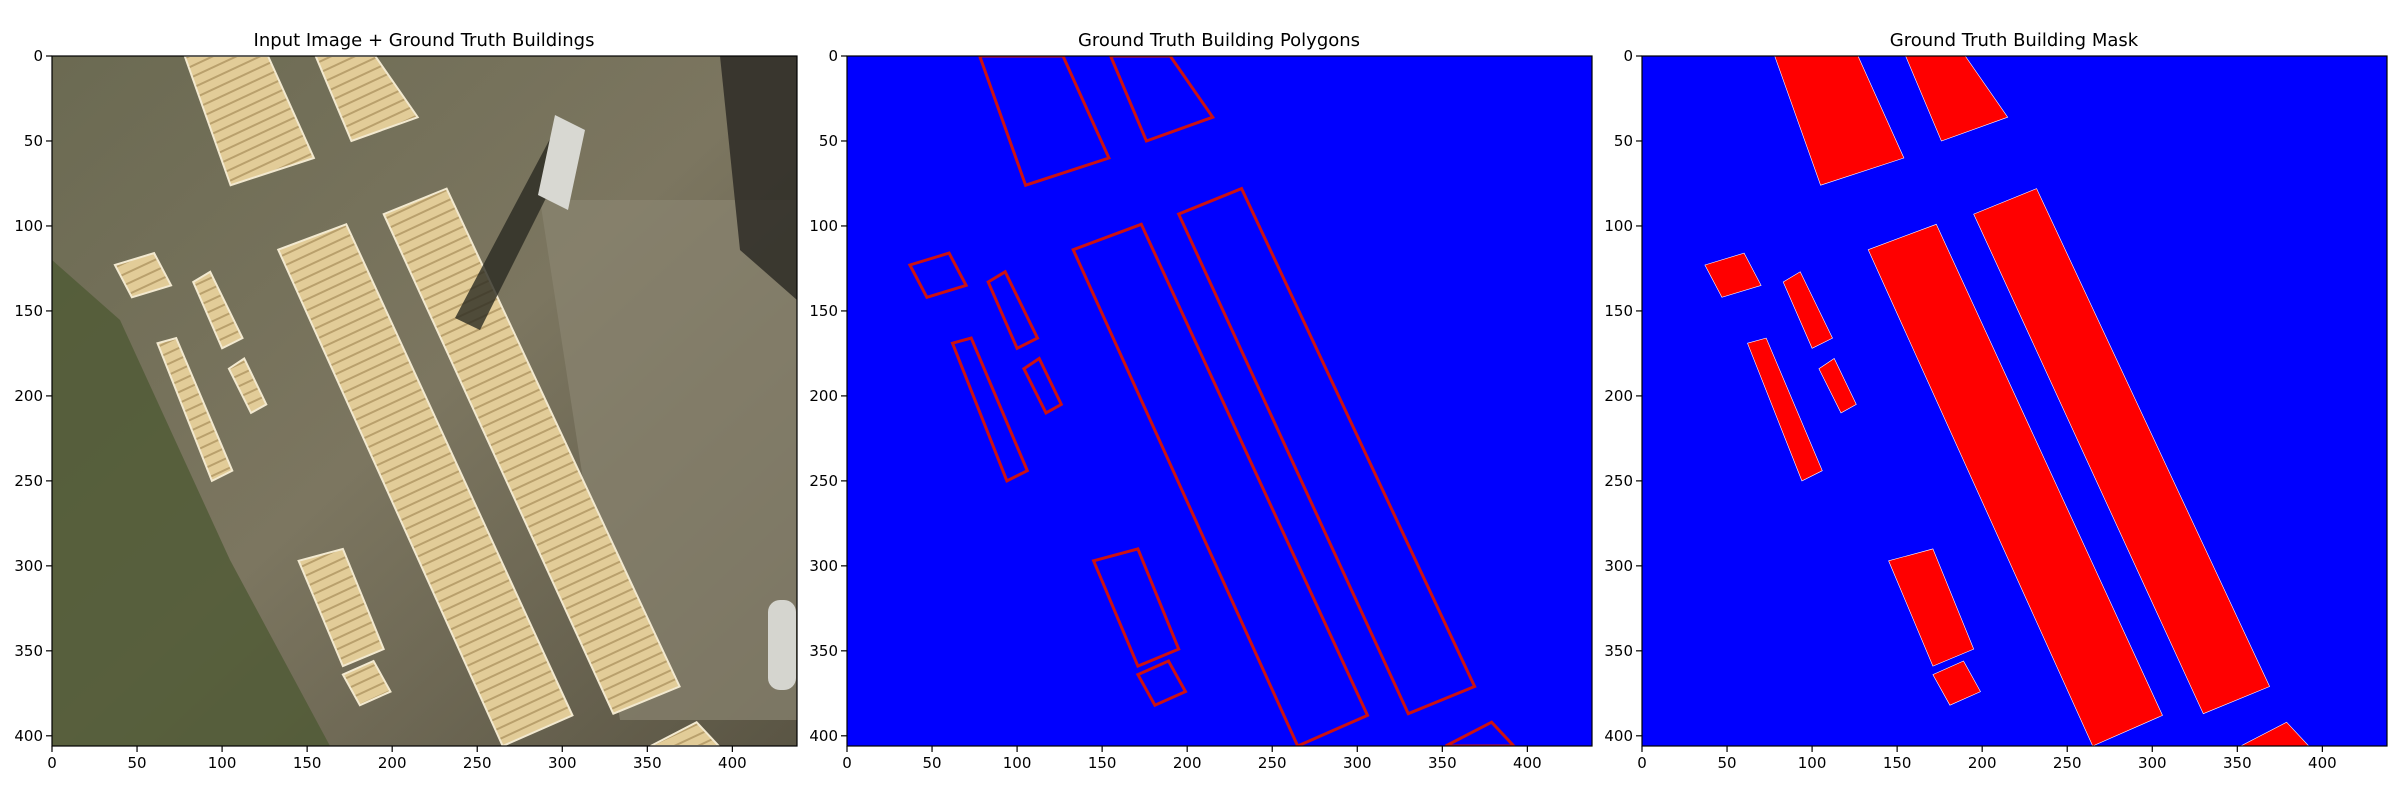 This screenshot has width=2400, height=800. What do you see at coordinates (520, 222) in the screenshot?
I see `silo-tower` at bounding box center [520, 222].